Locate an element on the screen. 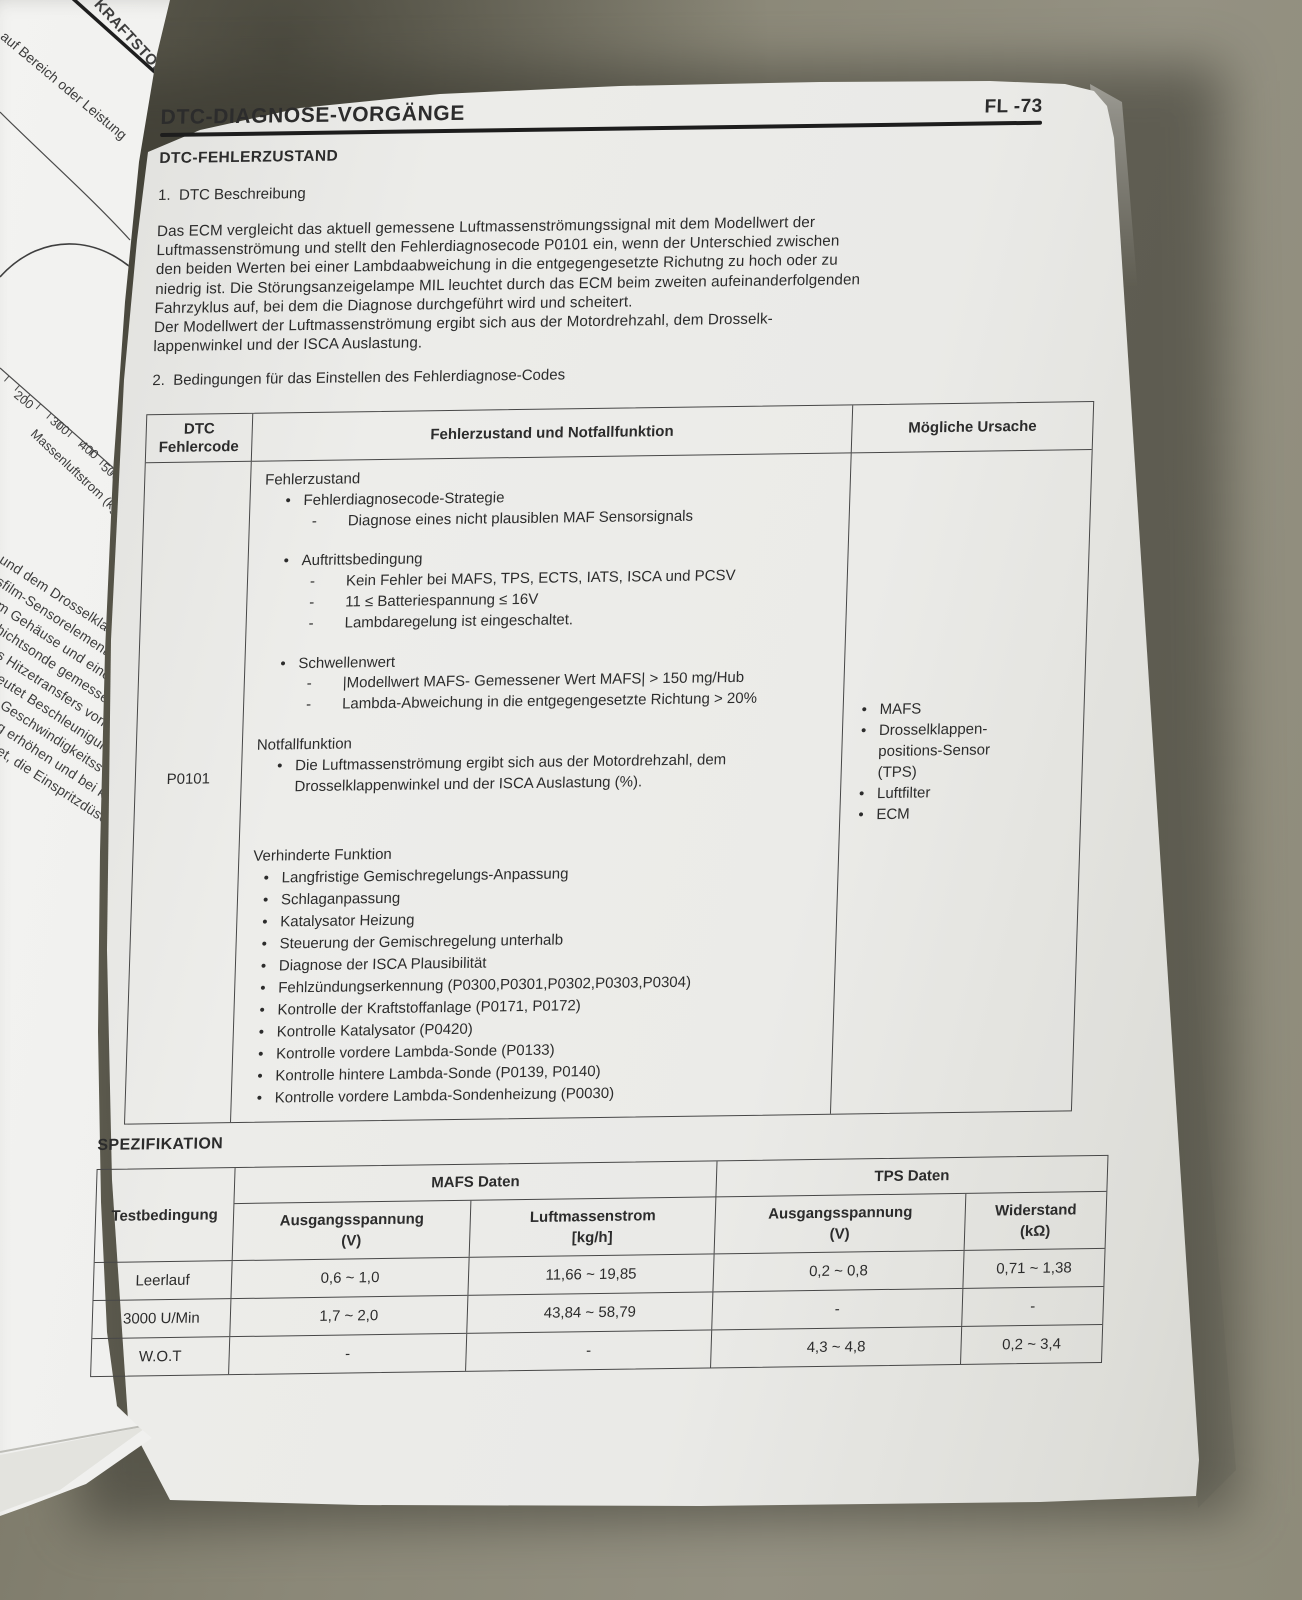 The image size is (1302, 1600). spec-group-tps: TPS Daten is located at coordinates (912, 1176).